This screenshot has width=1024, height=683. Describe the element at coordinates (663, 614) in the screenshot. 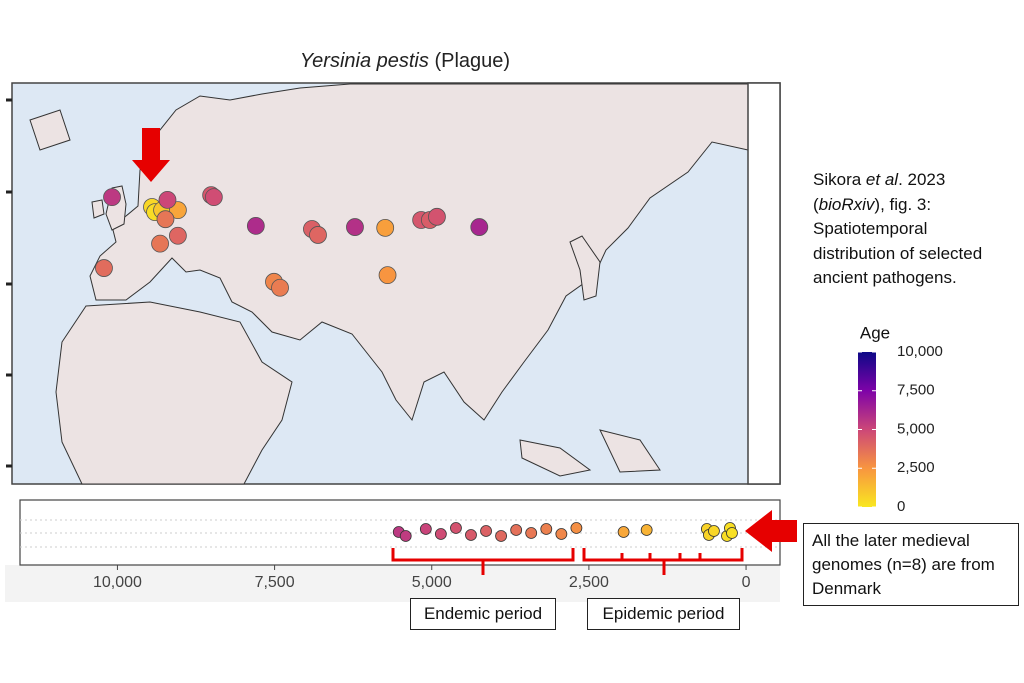

I see `epidemic-label: Epidemic period` at that location.